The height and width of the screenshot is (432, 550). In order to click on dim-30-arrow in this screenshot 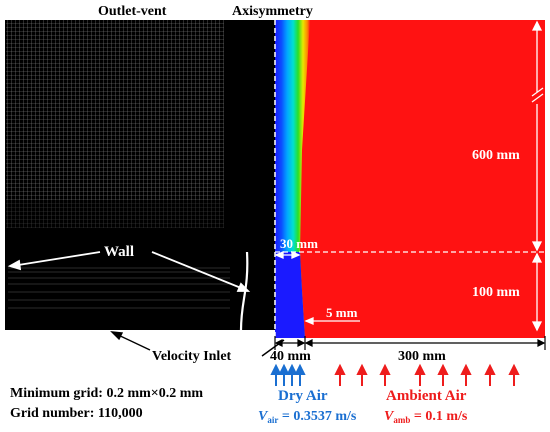, I will do `click(287, 255)`.